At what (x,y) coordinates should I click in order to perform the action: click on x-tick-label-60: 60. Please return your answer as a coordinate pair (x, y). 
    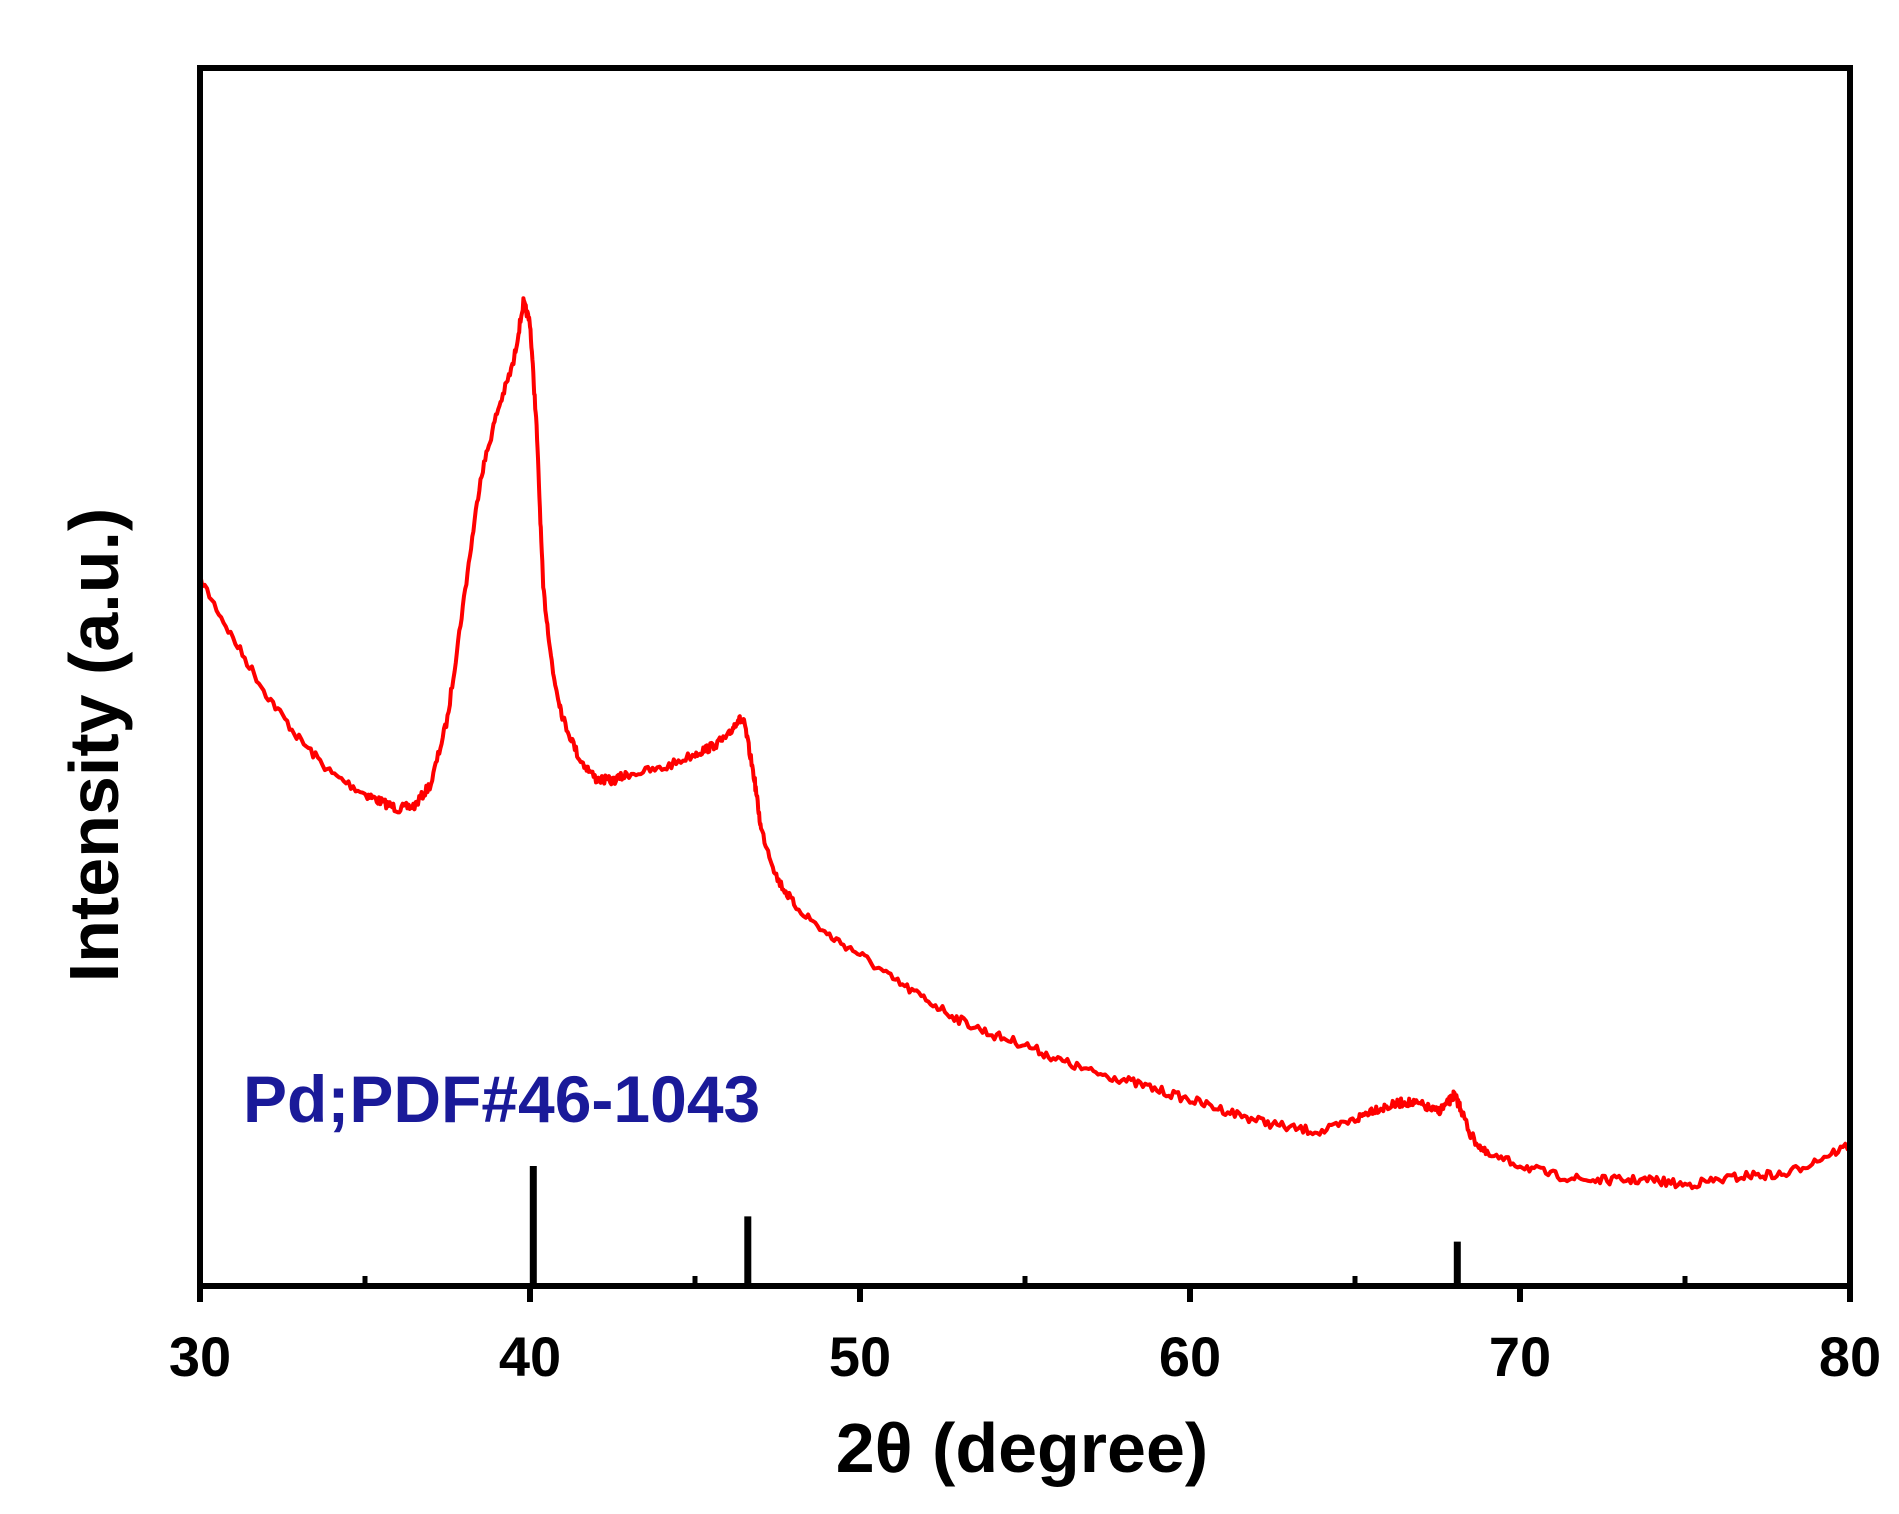
    Looking at the image, I should click on (1190, 1356).